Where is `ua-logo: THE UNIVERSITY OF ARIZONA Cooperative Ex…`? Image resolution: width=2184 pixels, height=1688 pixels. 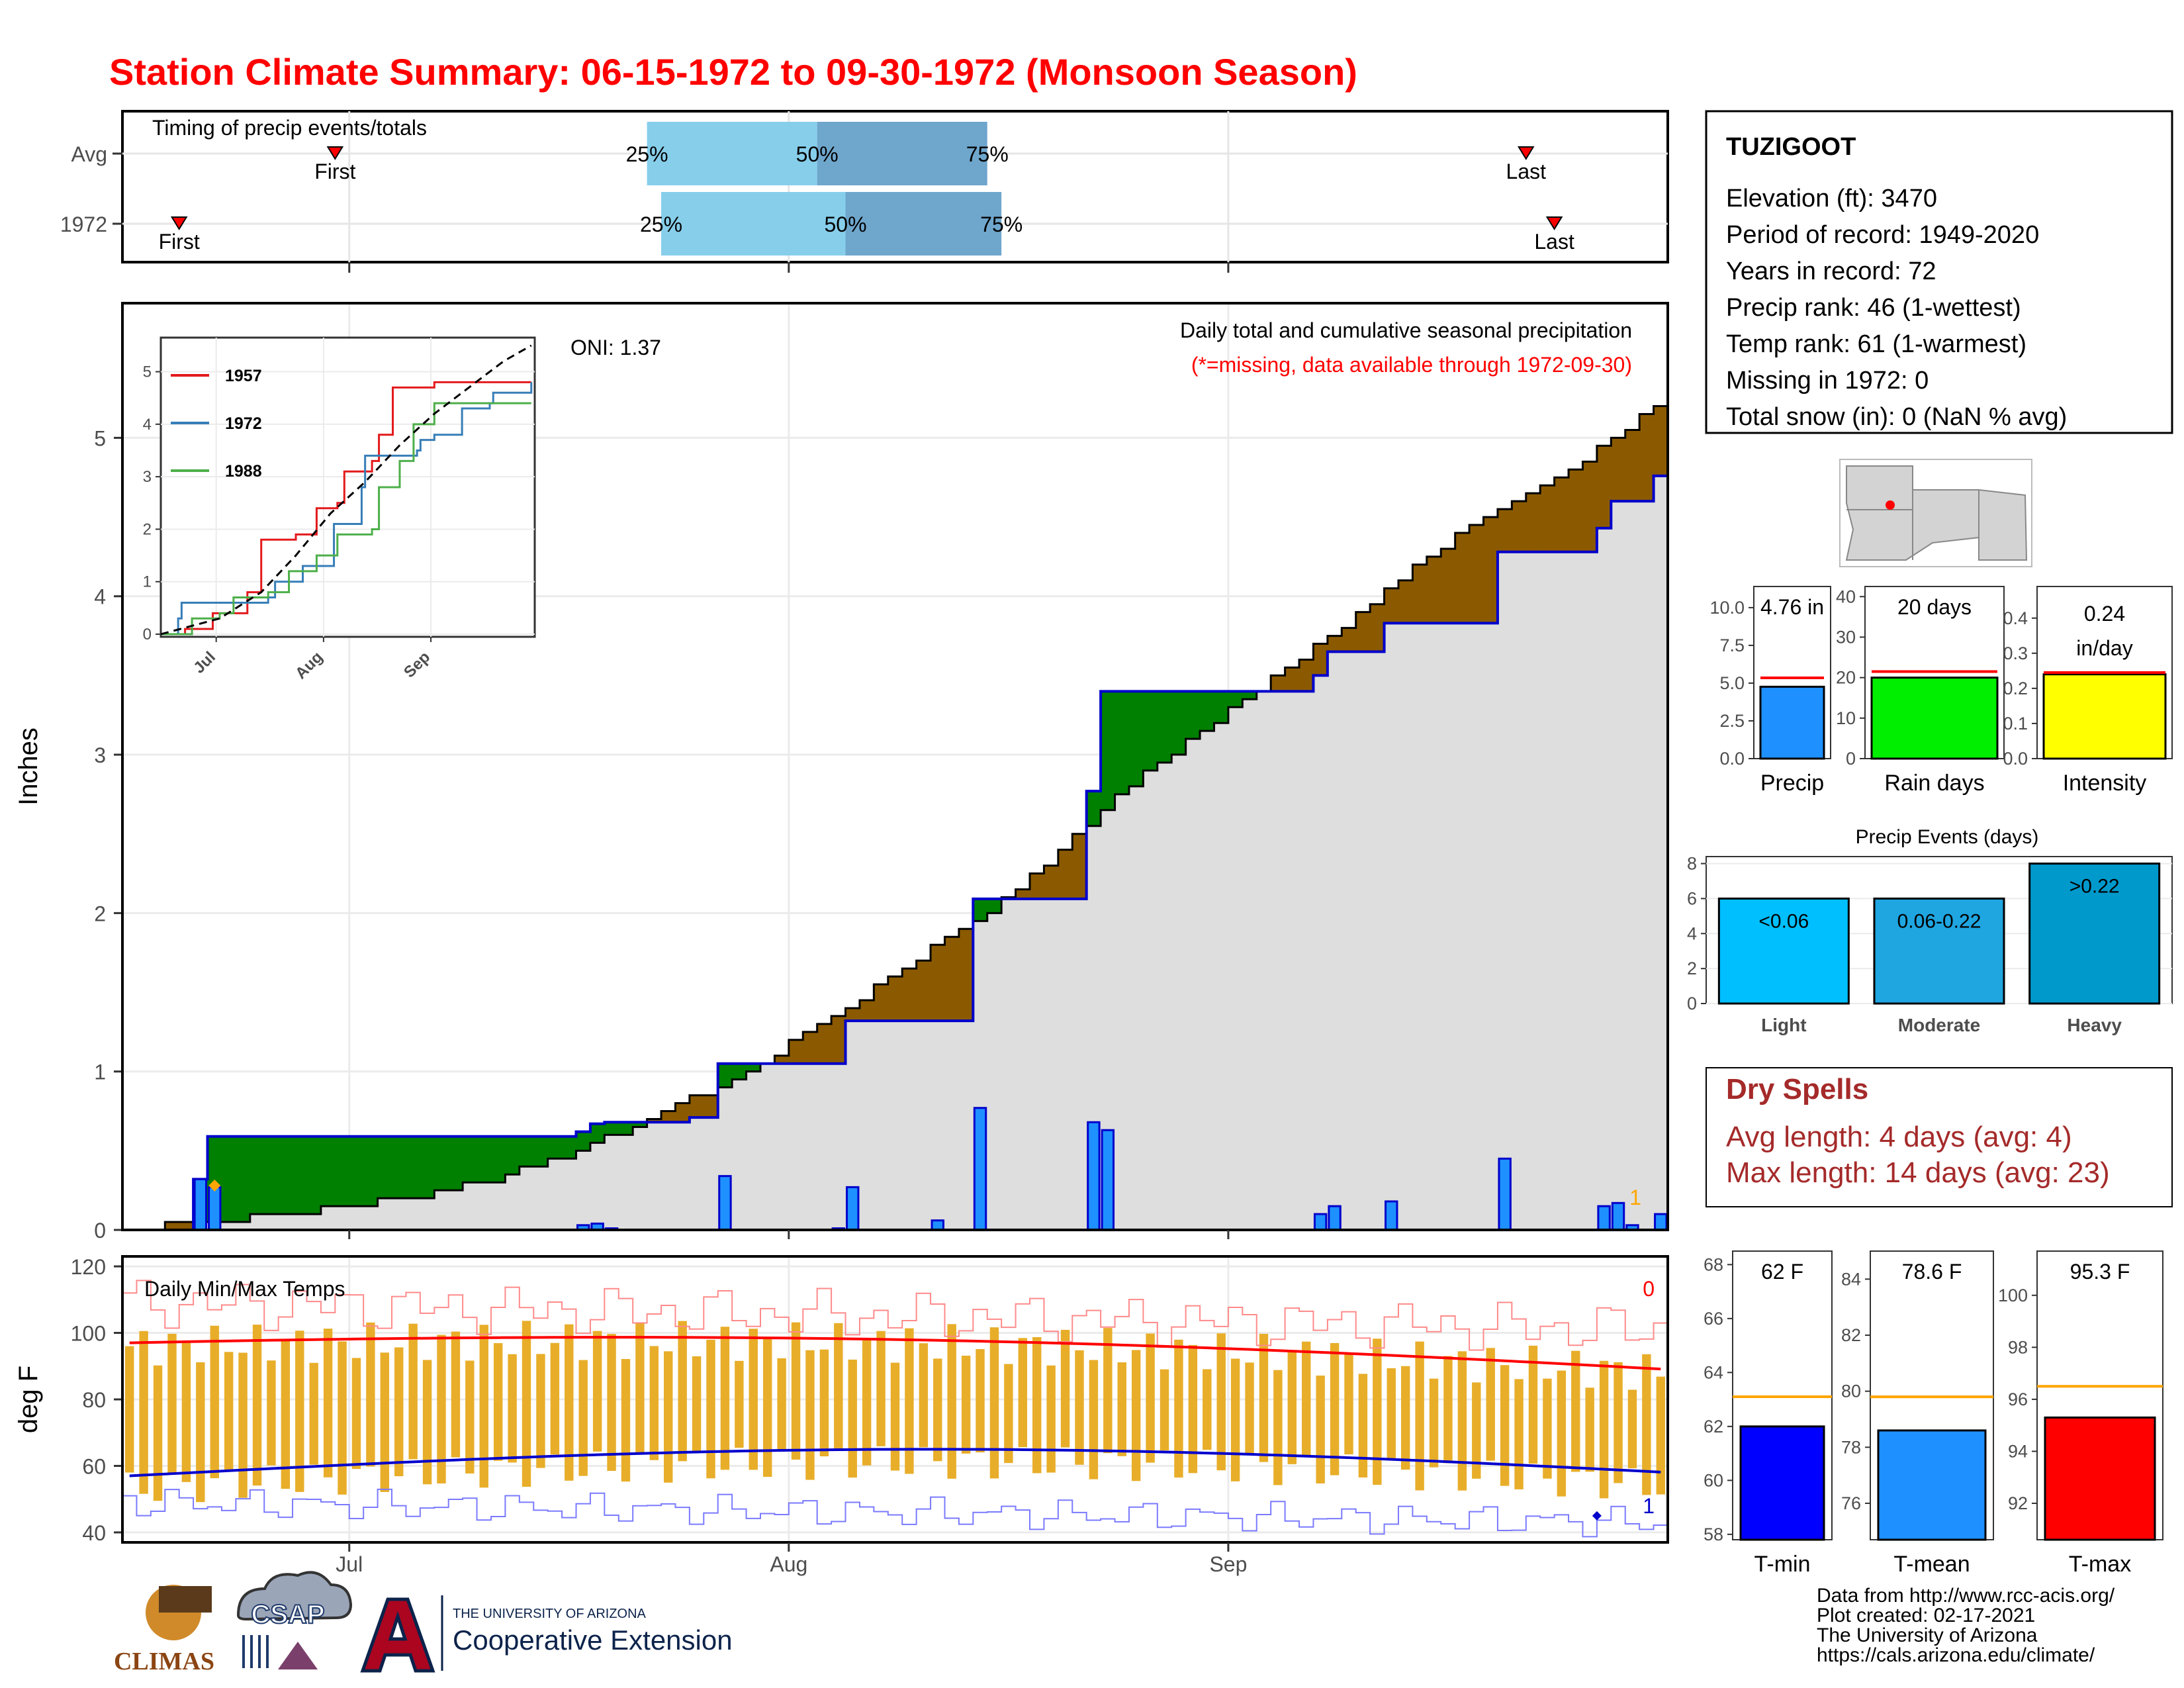
ua-logo: THE UNIVERSITY OF ARIZONA Cooperative Ex… is located at coordinates (547, 1634).